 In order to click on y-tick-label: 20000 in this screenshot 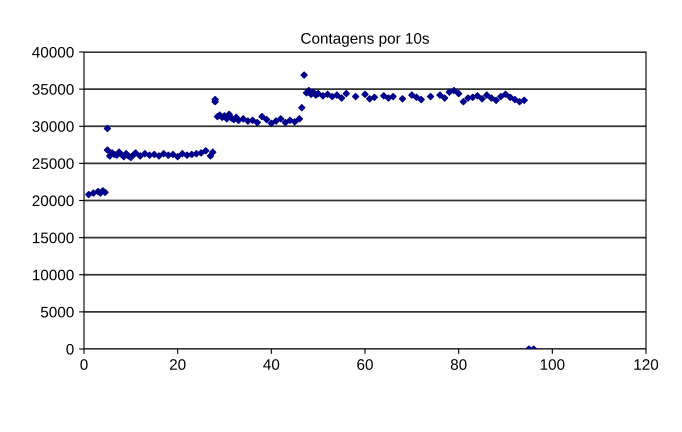, I will do `click(53, 200)`.